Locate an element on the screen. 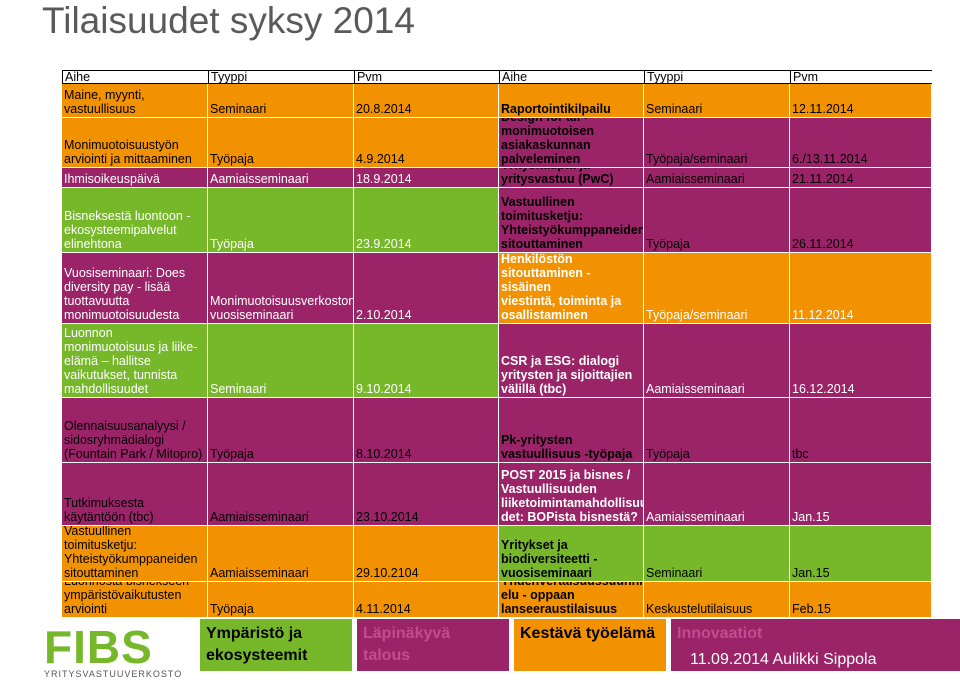  left-row-7-type: Aamiaisseminaari is located at coordinates (281, 494).